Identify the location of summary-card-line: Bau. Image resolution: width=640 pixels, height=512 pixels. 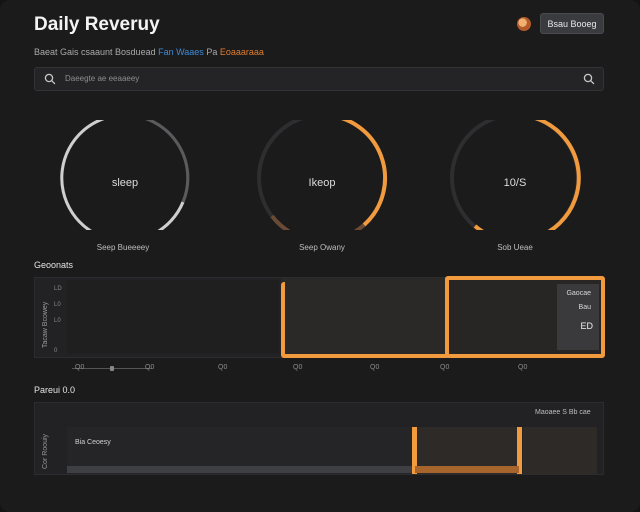
(584, 307).